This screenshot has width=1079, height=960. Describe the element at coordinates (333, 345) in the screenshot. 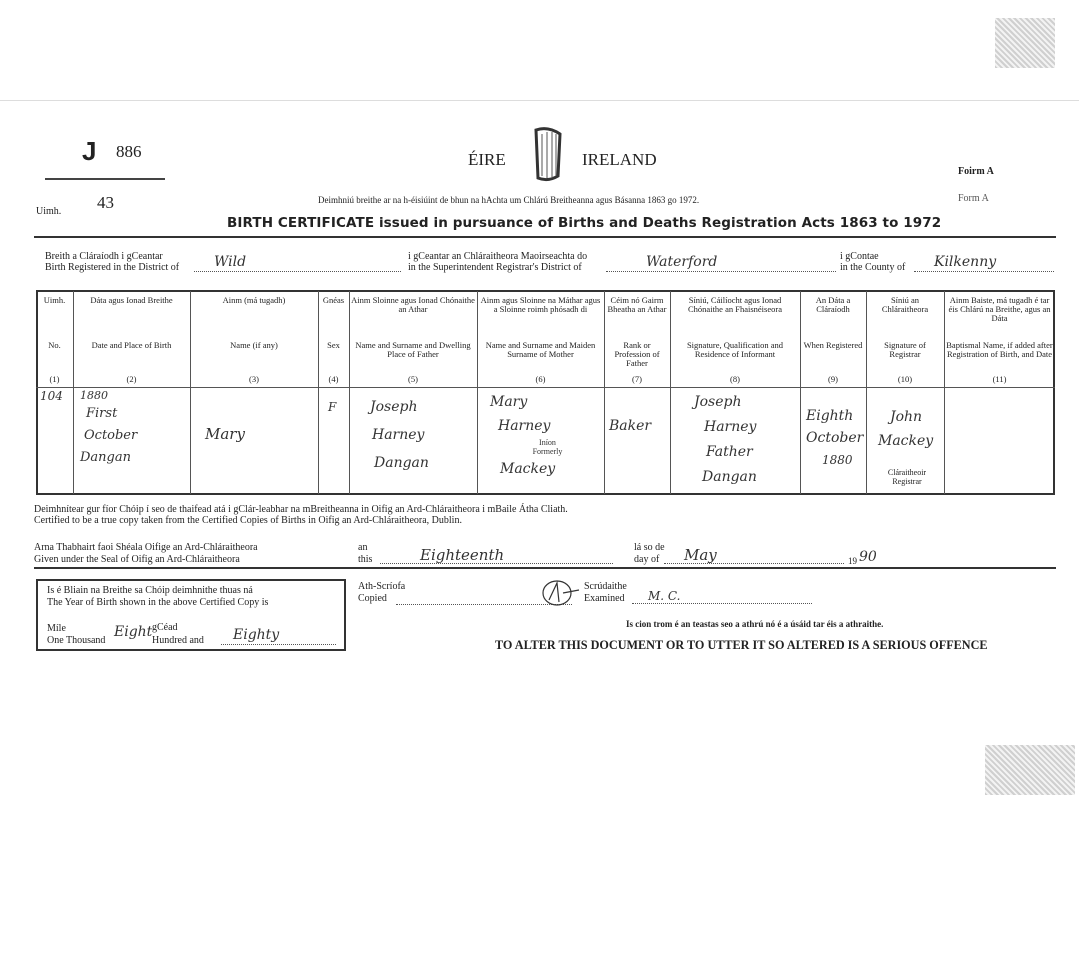

I see `column-header-english: Sex` at that location.